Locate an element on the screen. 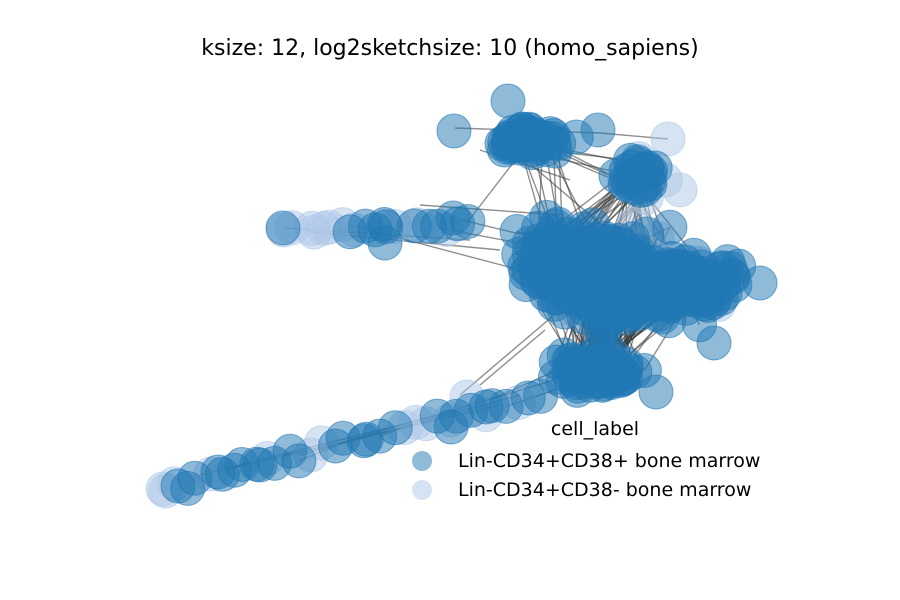 This screenshot has height=600, width=900. legend-entry-cd38-positive: Lin-CD34+CD38+ bone marrow is located at coordinates (595, 460).